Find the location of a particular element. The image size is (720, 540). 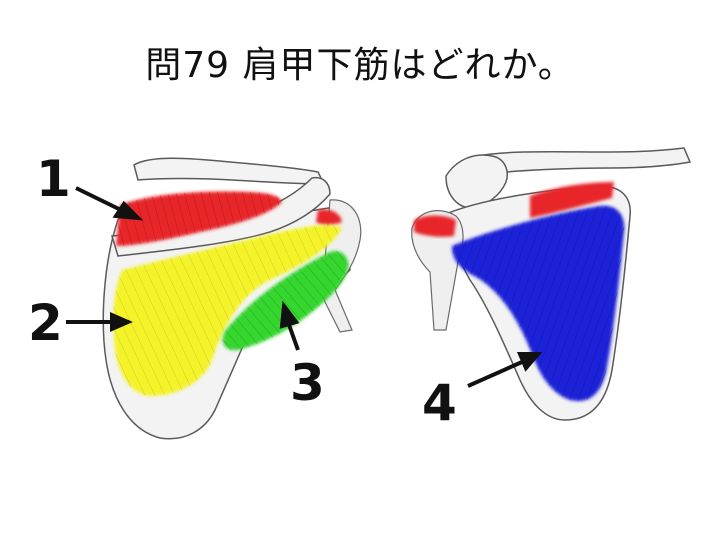

label-2: 2 is located at coordinates (45, 323).